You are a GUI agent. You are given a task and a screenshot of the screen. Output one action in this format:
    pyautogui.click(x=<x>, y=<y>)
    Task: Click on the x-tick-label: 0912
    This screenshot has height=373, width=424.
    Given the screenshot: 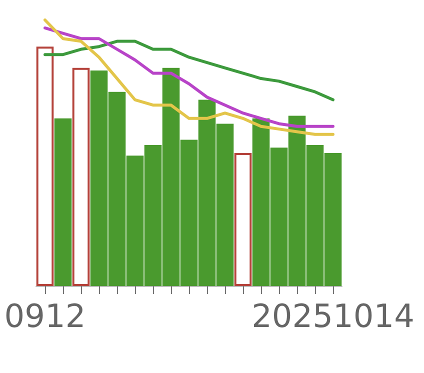 What is the action you would take?
    pyautogui.click(x=45, y=316)
    